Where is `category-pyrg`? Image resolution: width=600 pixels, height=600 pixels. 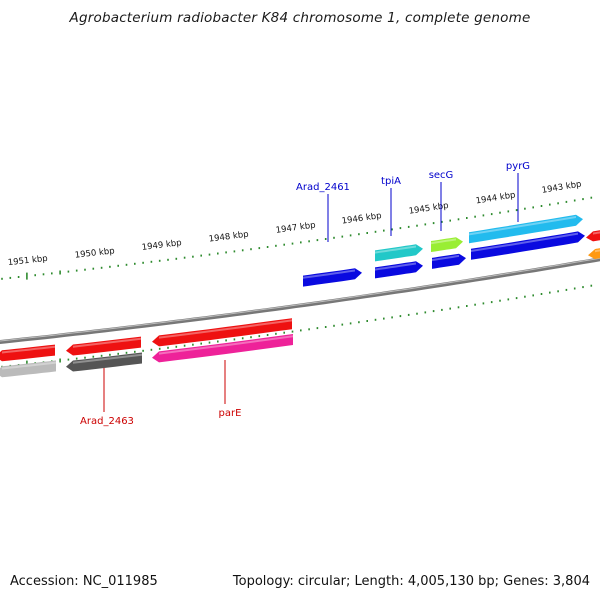 category-pyrg is located at coordinates (526, 229).